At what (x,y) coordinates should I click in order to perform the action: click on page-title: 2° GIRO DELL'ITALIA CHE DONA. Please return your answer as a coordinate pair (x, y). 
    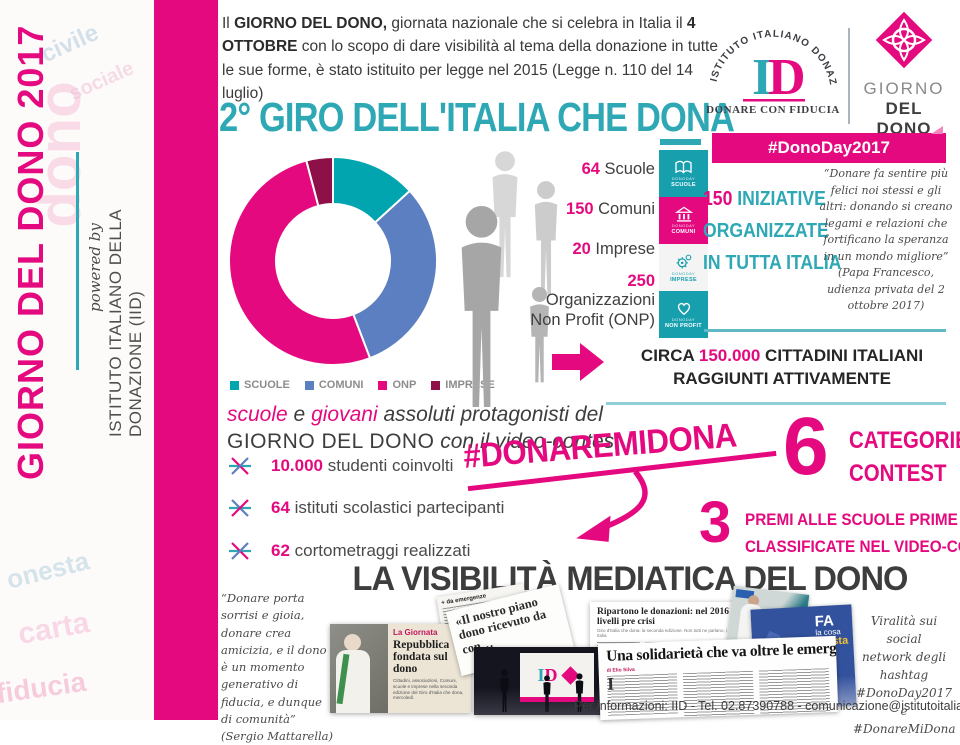
    Looking at the image, I should click on (477, 117).